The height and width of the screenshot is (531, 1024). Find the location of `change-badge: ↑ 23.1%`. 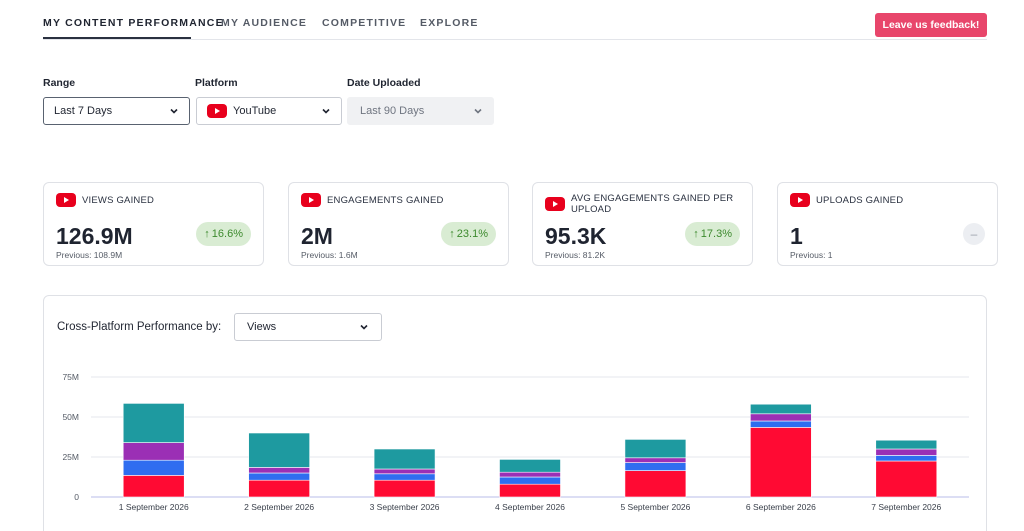

change-badge: ↑ 23.1% is located at coordinates (468, 234).